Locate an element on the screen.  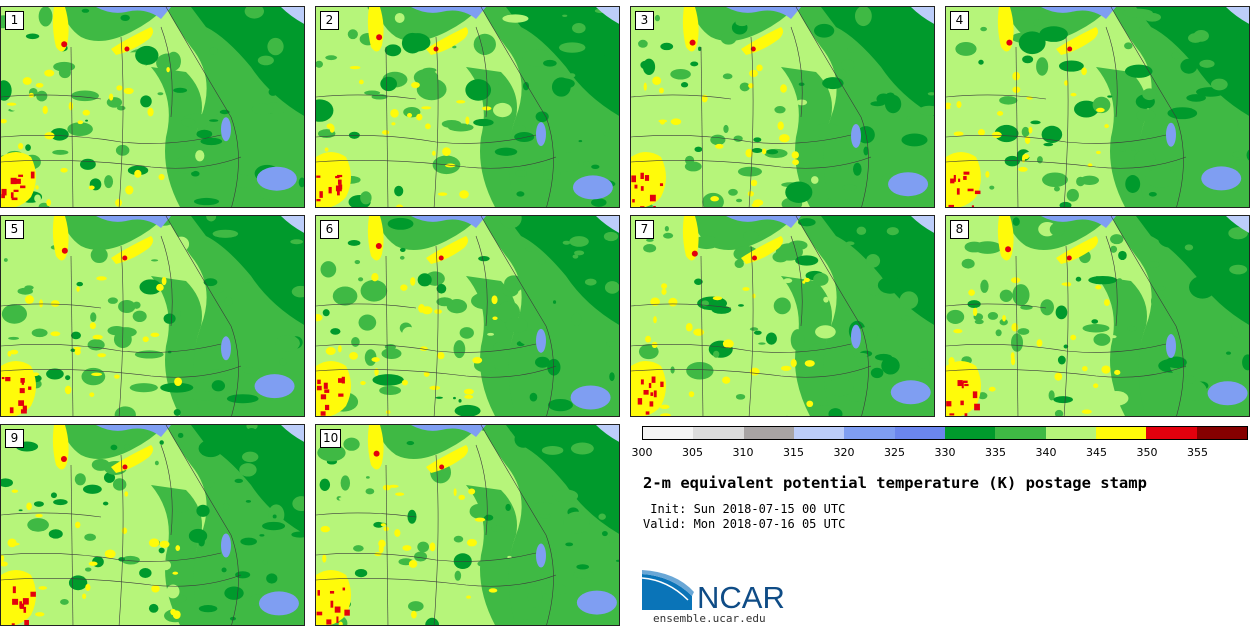
colorbar-tick-label: 305 is located at coordinates (692, 452).